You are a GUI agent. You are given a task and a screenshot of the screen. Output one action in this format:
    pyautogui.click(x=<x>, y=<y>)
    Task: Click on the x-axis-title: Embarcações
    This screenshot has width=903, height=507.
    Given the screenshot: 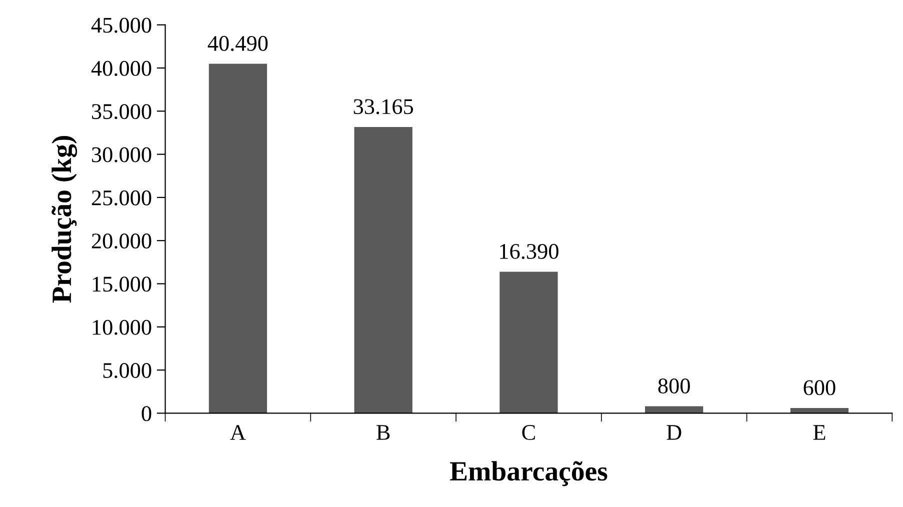 What is the action you would take?
    pyautogui.click(x=529, y=473)
    